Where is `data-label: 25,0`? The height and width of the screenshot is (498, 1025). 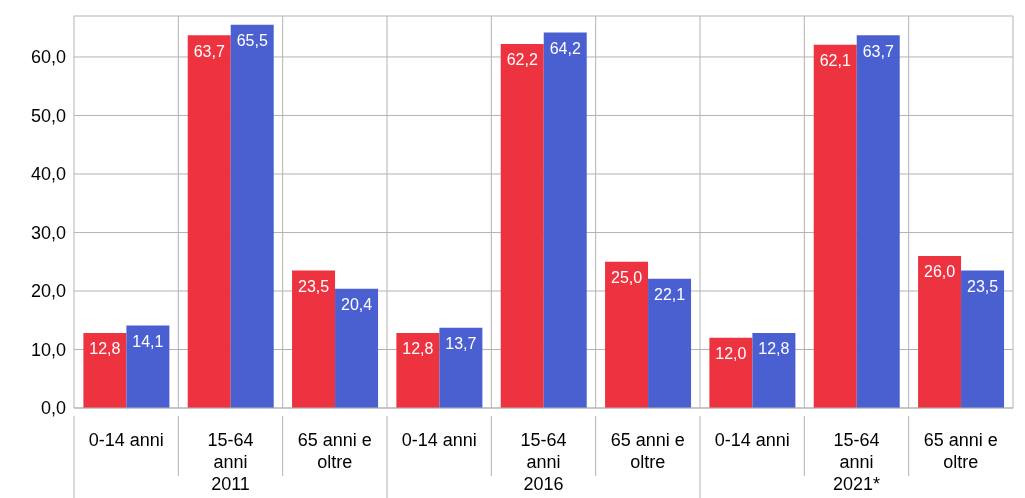
data-label: 25,0 is located at coordinates (626, 278).